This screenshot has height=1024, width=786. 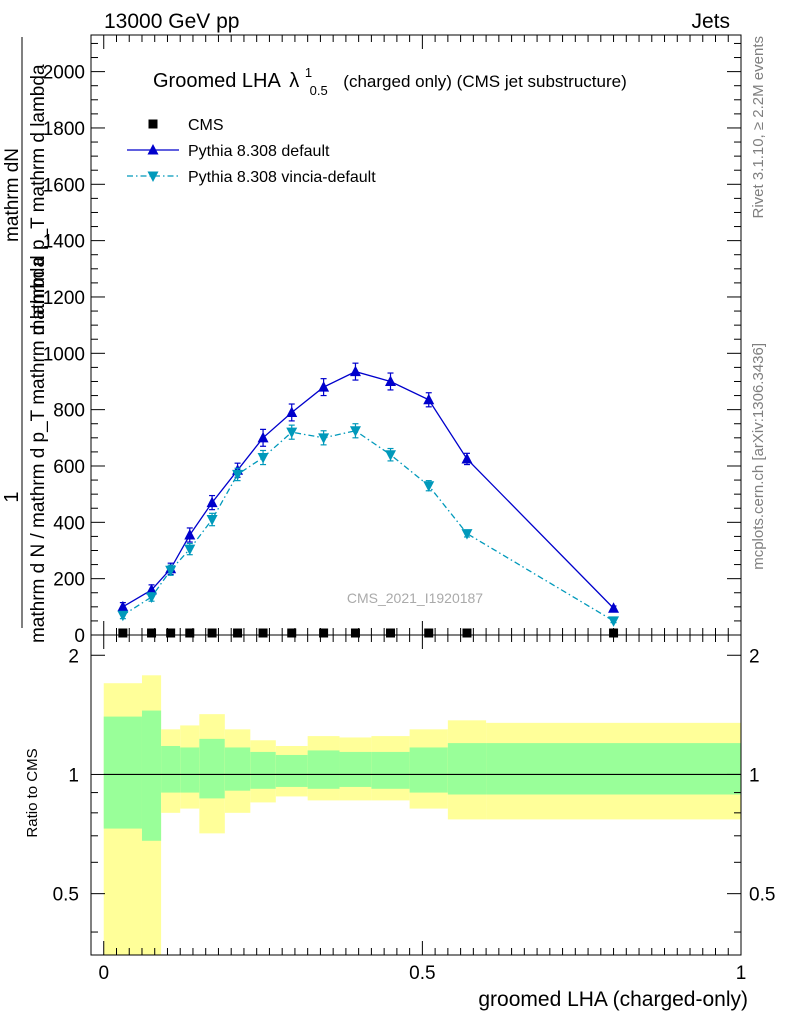 I want to click on main-ytick-label: 1800, so click(x=64, y=129).